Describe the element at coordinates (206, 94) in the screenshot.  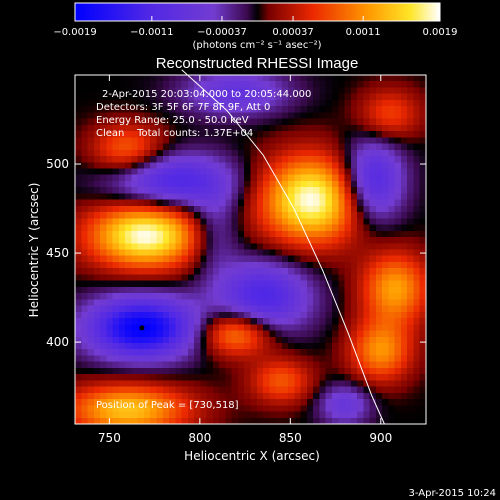
I see `info-line-time: 2-Apr-2015 20:03:04.000 to 20:05:44.000` at that location.